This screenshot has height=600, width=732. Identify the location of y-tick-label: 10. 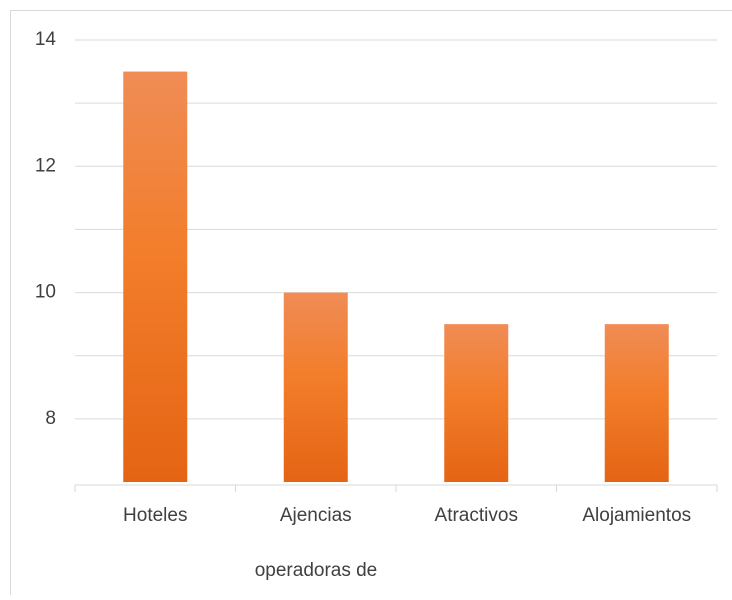
(45, 292).